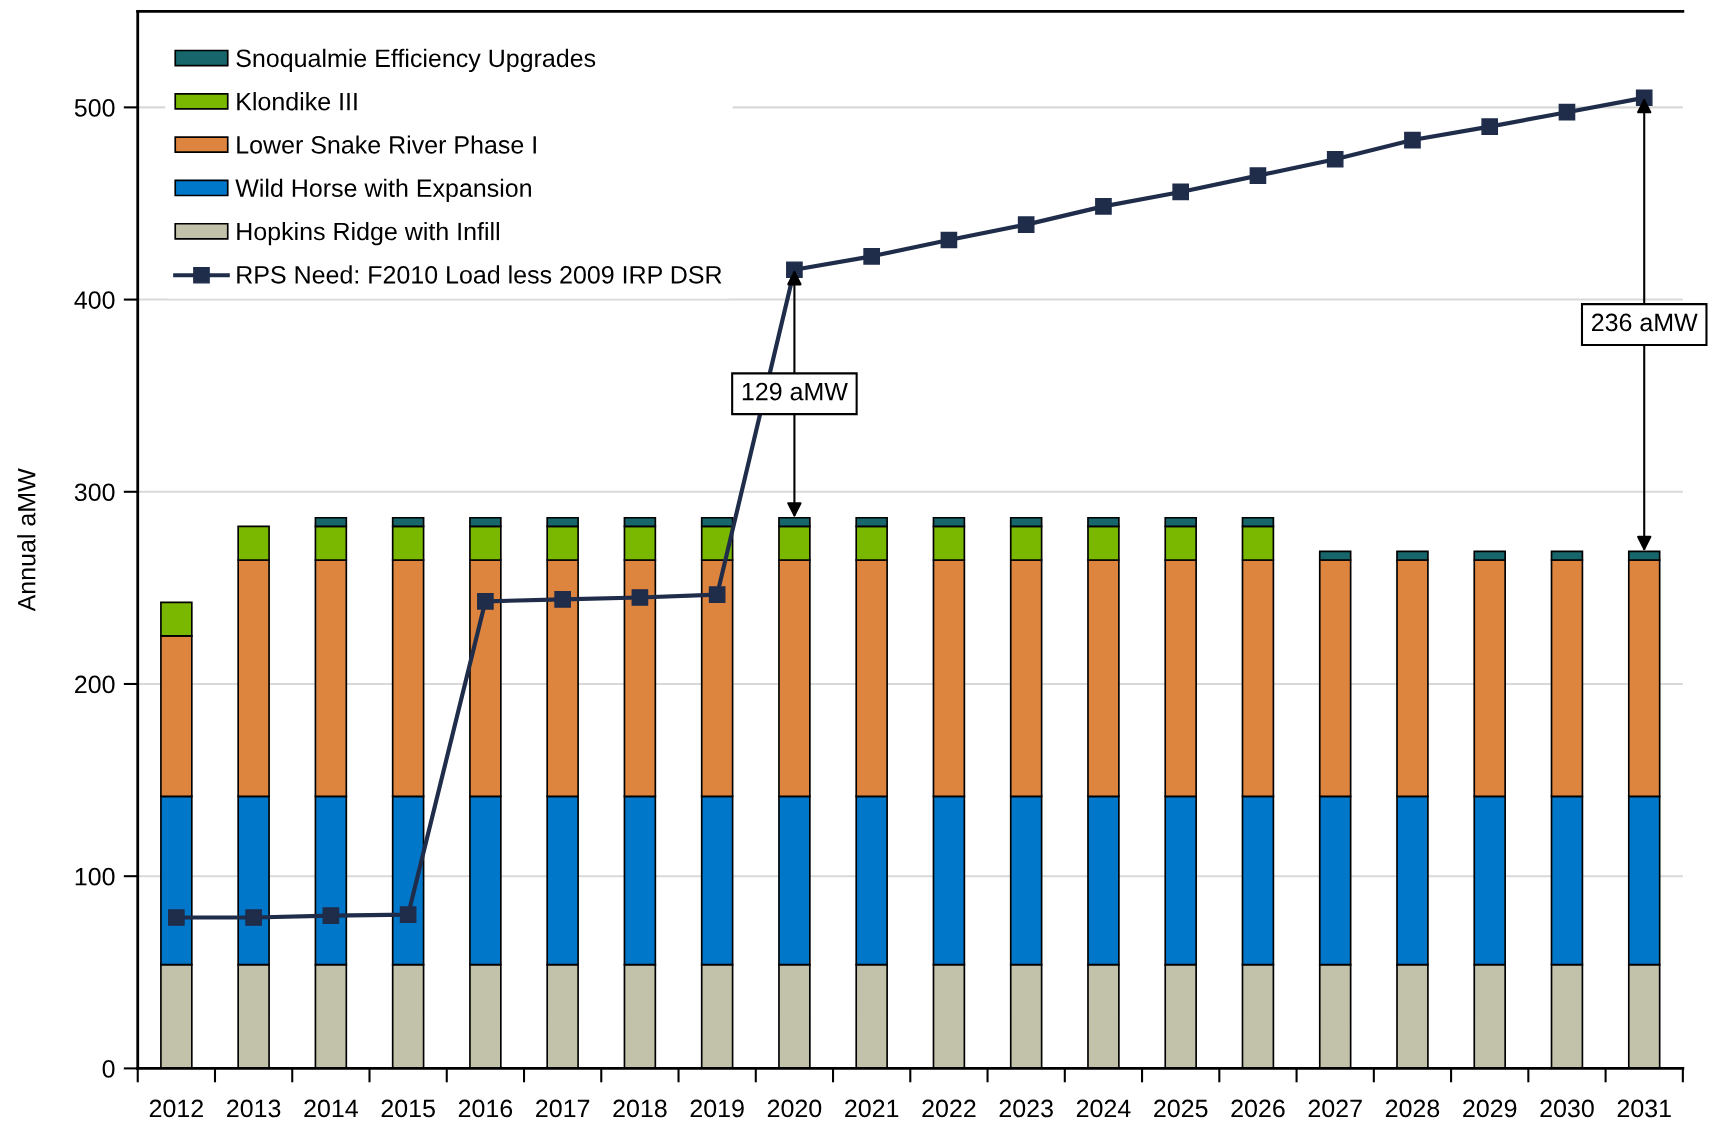 This screenshot has width=1726, height=1127. Describe the element at coordinates (416, 60) in the screenshot. I see `legend-label: Snoqualmie Efficiency Upgrades` at that location.